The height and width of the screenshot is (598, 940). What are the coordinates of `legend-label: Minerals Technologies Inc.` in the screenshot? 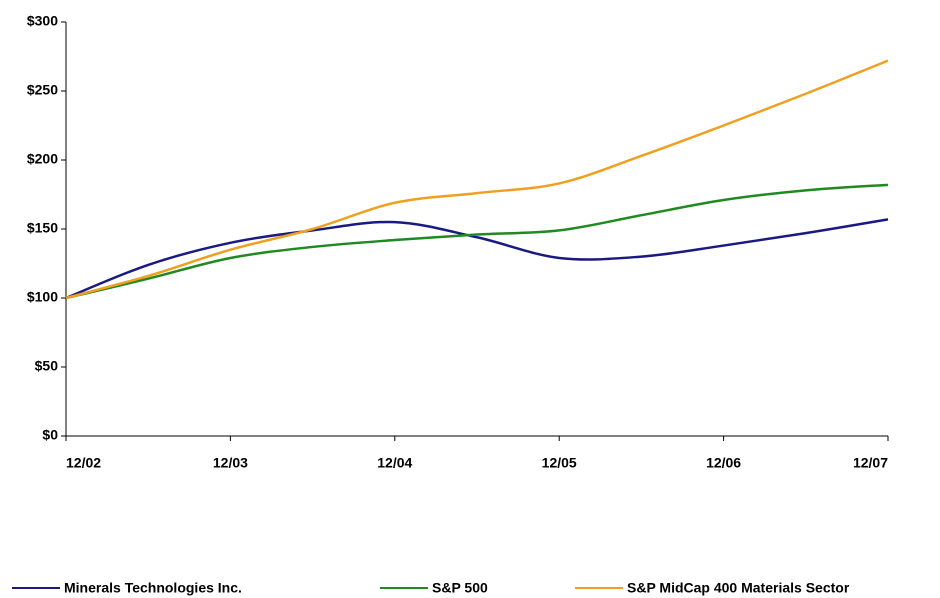 It's located at (153, 588).